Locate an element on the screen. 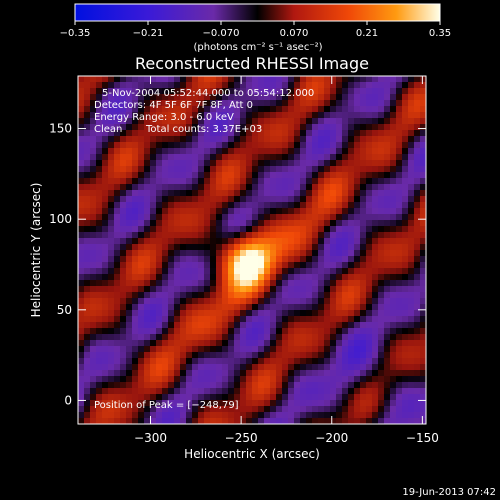 This screenshot has height=500, width=500. annotation-method: Clean is located at coordinates (108, 129).